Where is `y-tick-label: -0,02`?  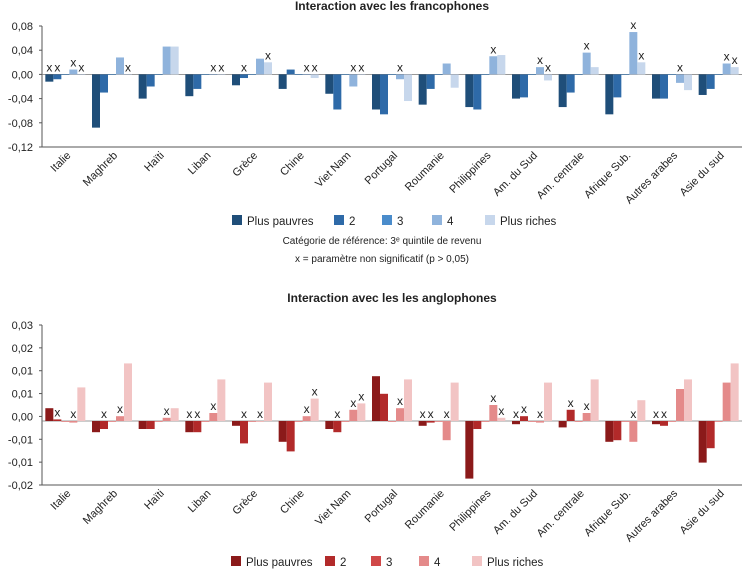
y-tick-label: -0,02 is located at coordinates (20, 486).